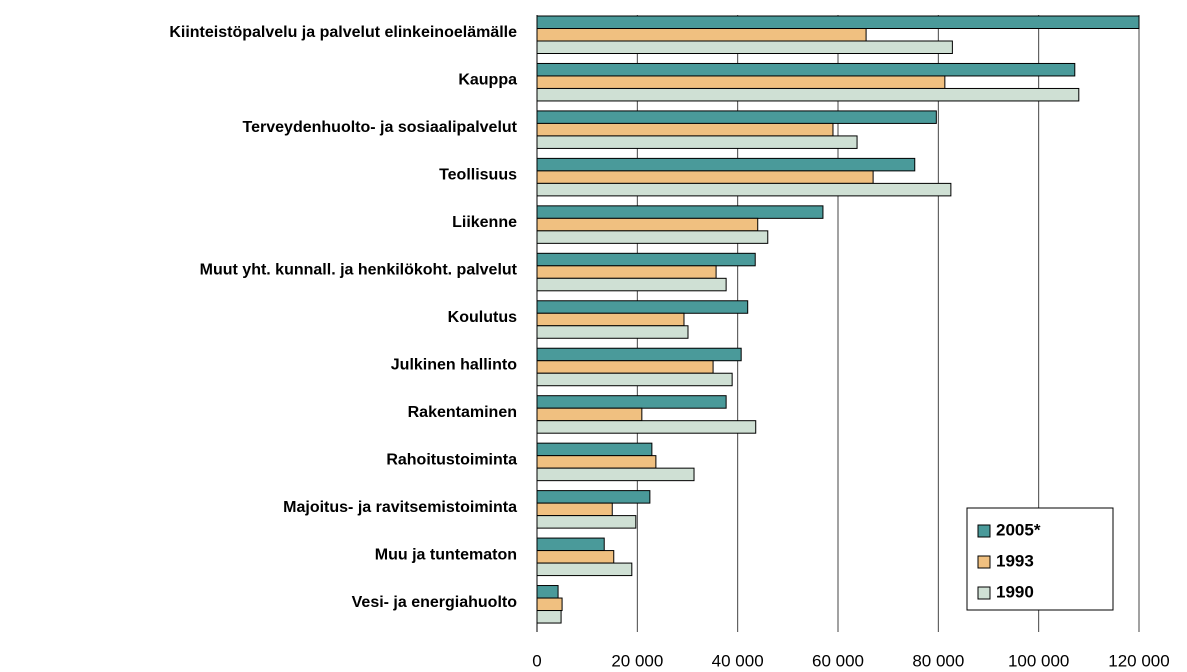 This screenshot has height=672, width=1187. Describe the element at coordinates (1015, 591) in the screenshot. I see `legend-label: 1990` at that location.